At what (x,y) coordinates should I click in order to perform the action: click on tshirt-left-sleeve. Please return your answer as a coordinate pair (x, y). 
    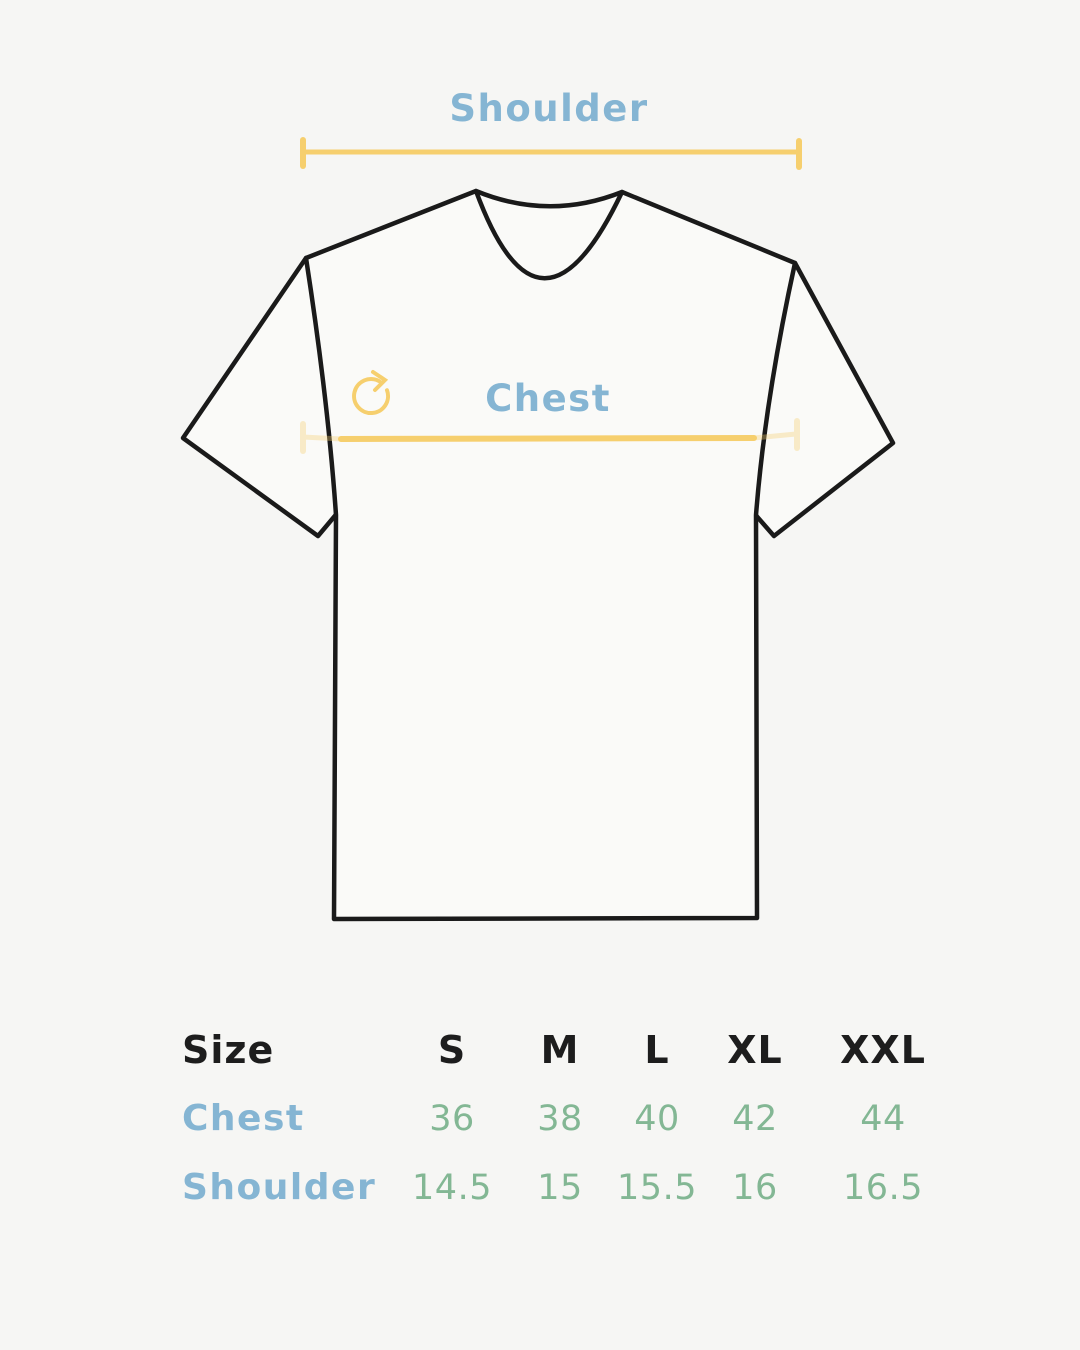
    Looking at the image, I should click on (261, 397).